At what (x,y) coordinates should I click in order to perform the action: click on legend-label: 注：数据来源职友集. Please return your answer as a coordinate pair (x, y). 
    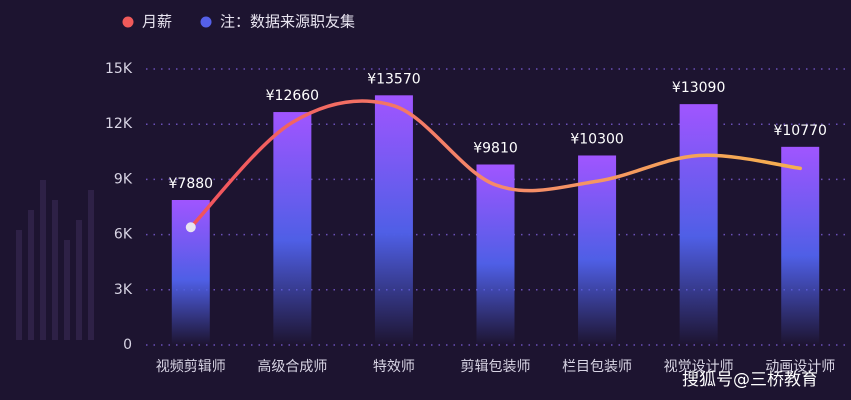
    Looking at the image, I should click on (287, 22).